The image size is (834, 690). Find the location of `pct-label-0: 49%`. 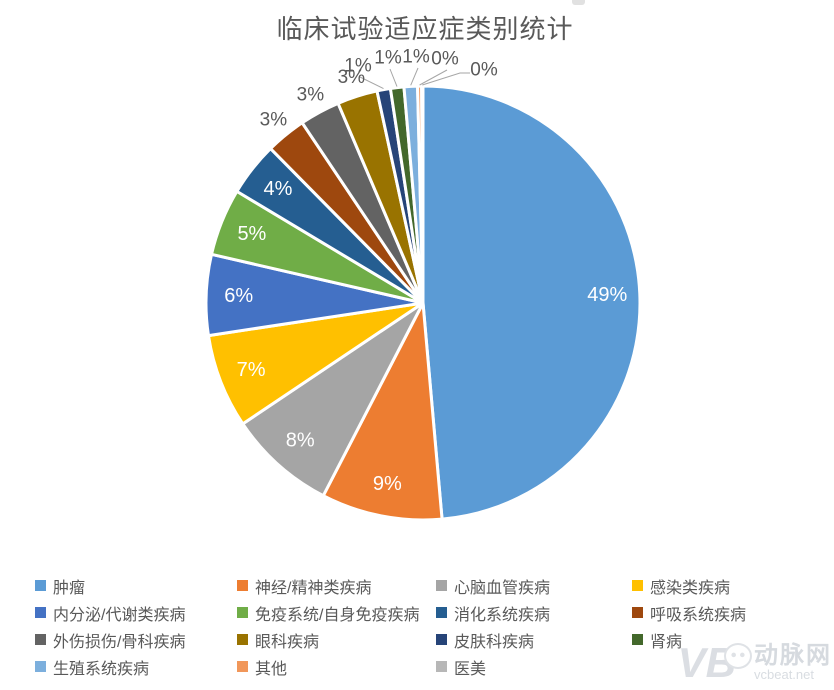

pct-label-0: 49% is located at coordinates (607, 295).